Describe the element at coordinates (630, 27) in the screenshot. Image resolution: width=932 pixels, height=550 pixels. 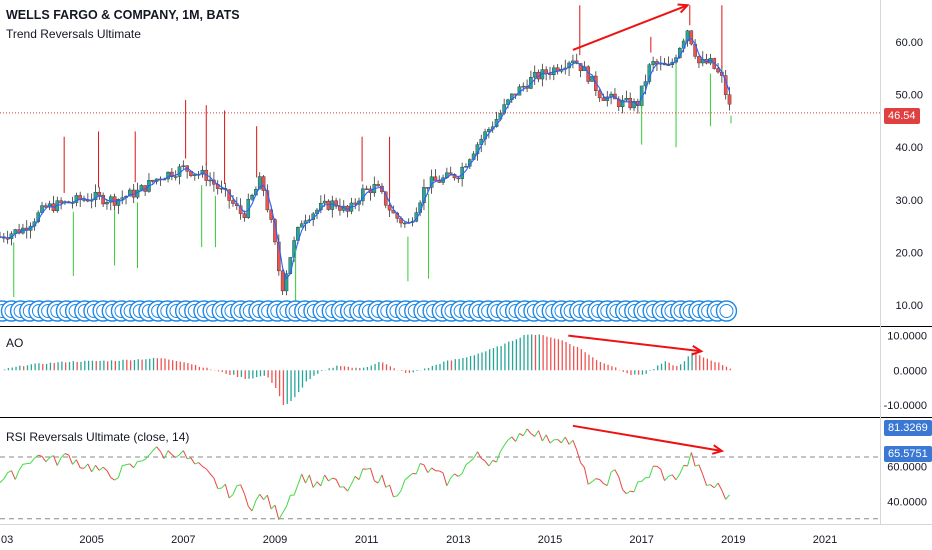
I see `price-divergence-arrow` at that location.